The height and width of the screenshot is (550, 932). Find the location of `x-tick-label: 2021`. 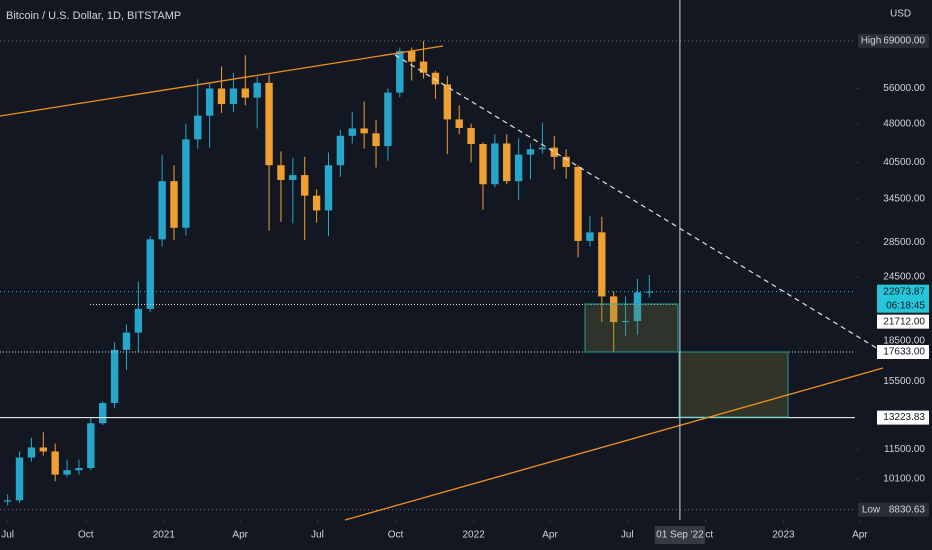

x-tick-label: 2021 is located at coordinates (164, 535).